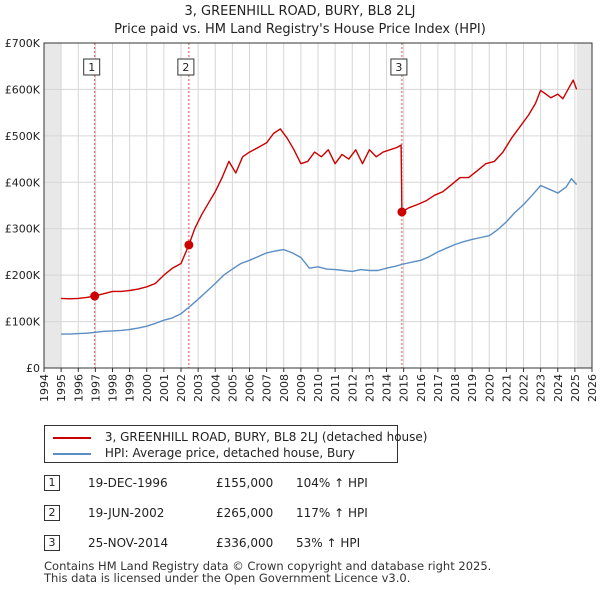  Describe the element at coordinates (23, 229) in the screenshot. I see `y-tick-label: £300K` at that location.